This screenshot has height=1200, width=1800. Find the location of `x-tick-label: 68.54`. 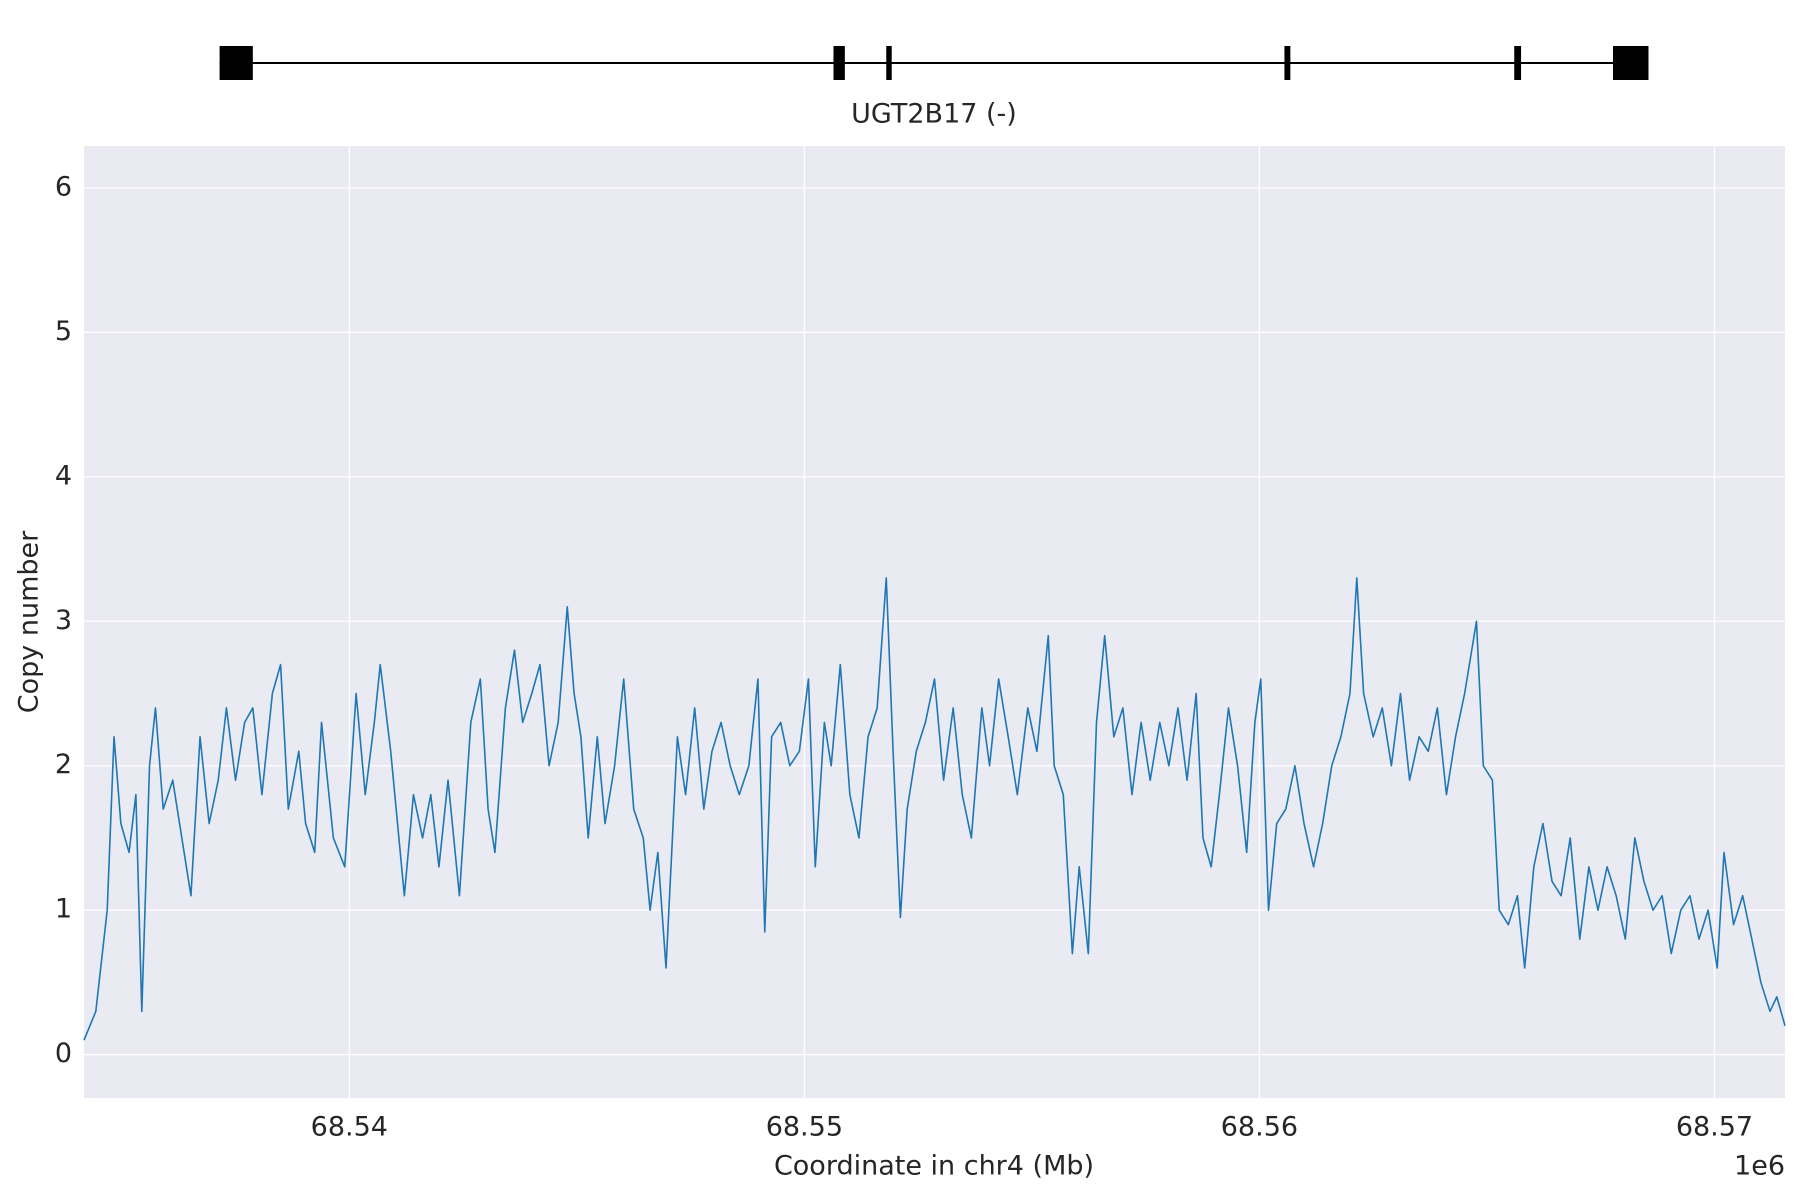

x-tick-label: 68.54 is located at coordinates (349, 1127).